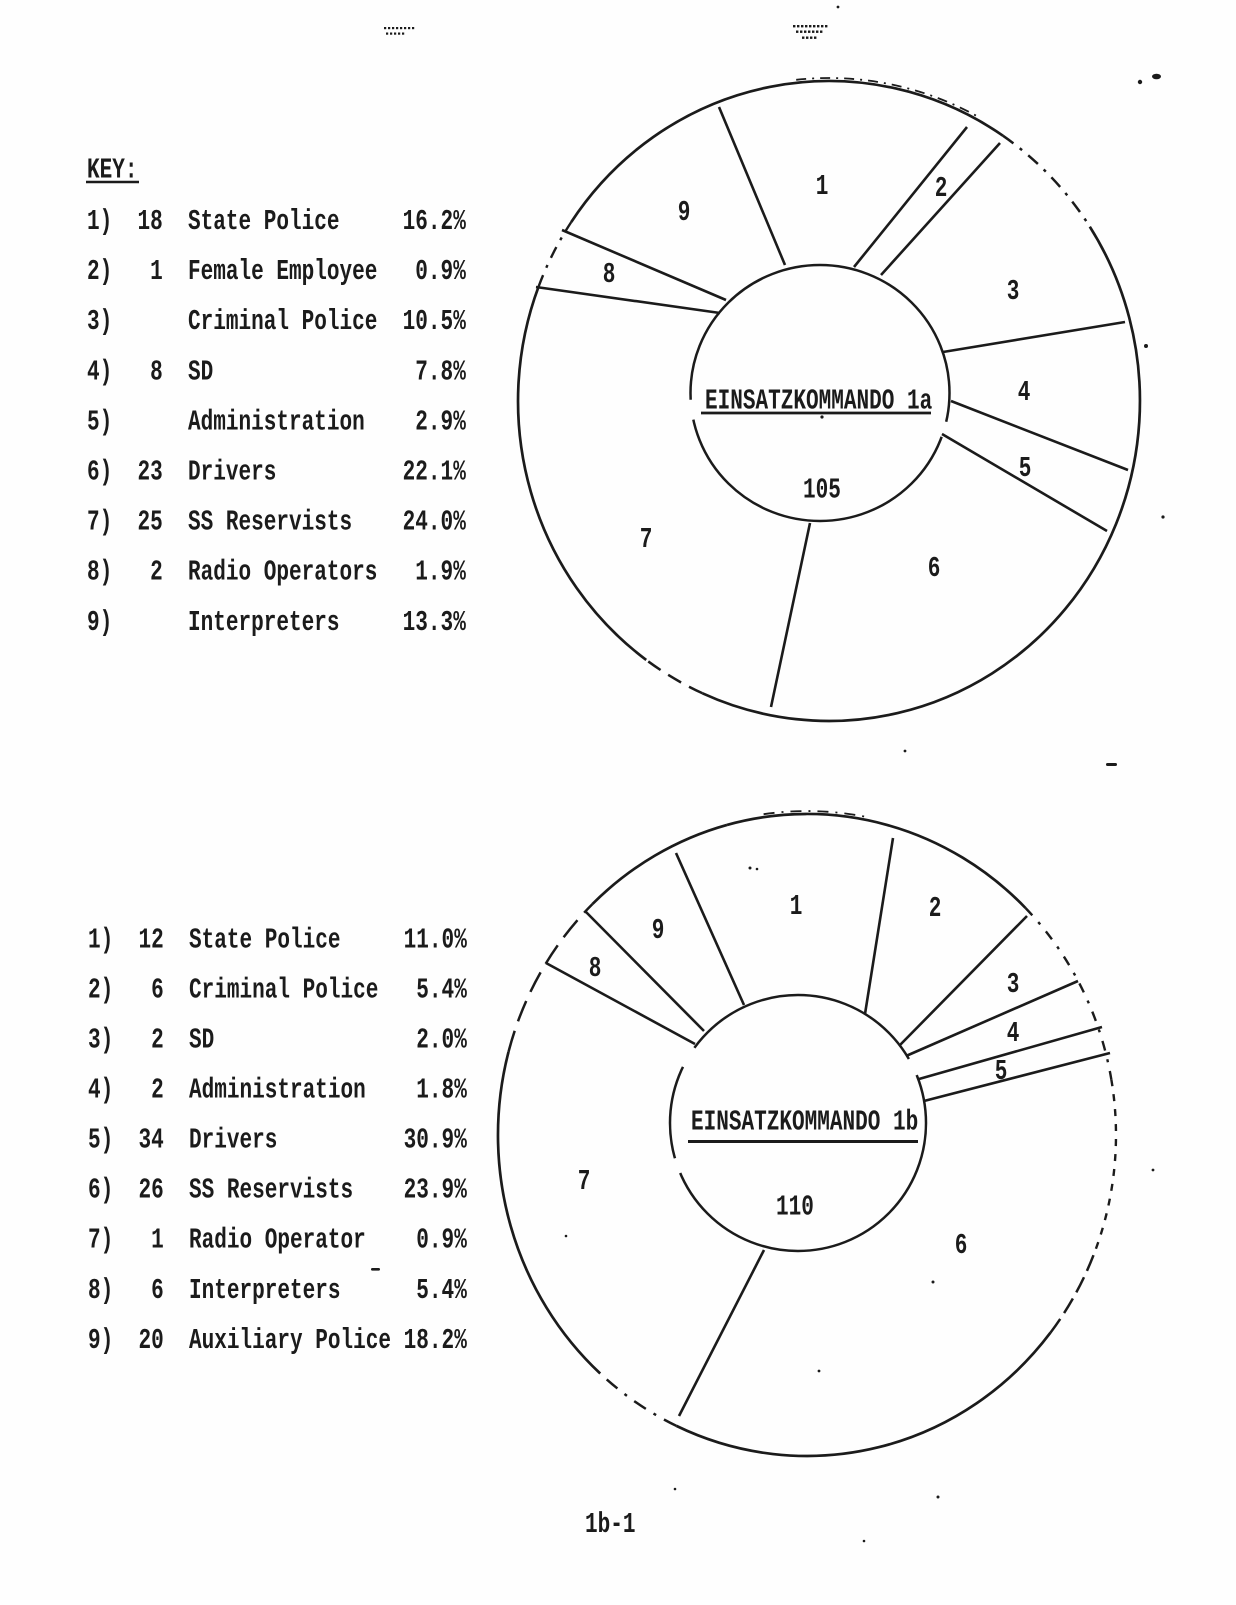 This screenshot has height=1605, width=1236. Describe the element at coordinates (277, 989) in the screenshot. I see `svg-text: 2) 6 Criminal Police 5.4%` at that location.